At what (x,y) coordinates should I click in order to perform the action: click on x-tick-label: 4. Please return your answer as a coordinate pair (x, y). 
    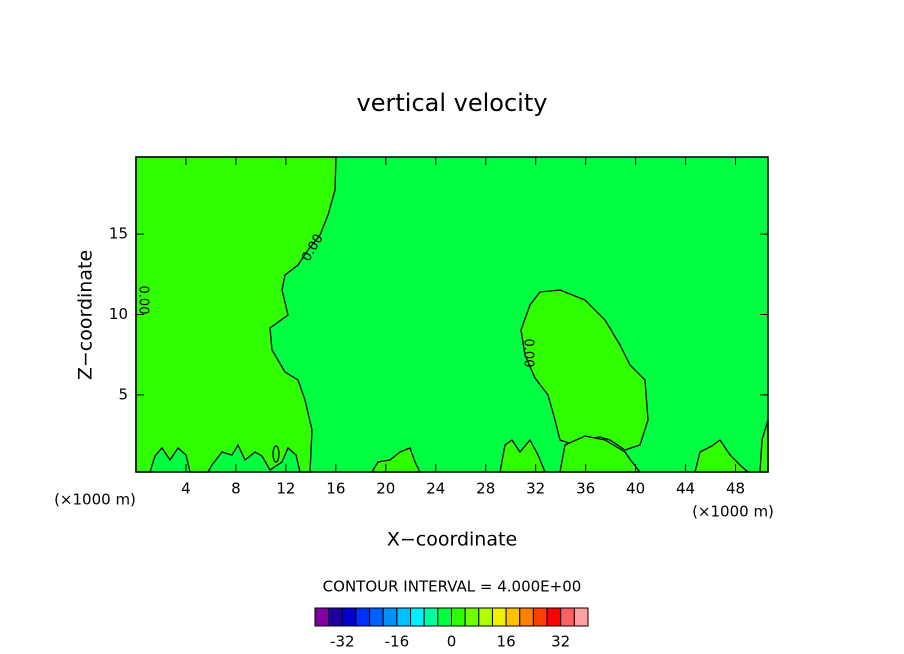
    Looking at the image, I should click on (186, 489).